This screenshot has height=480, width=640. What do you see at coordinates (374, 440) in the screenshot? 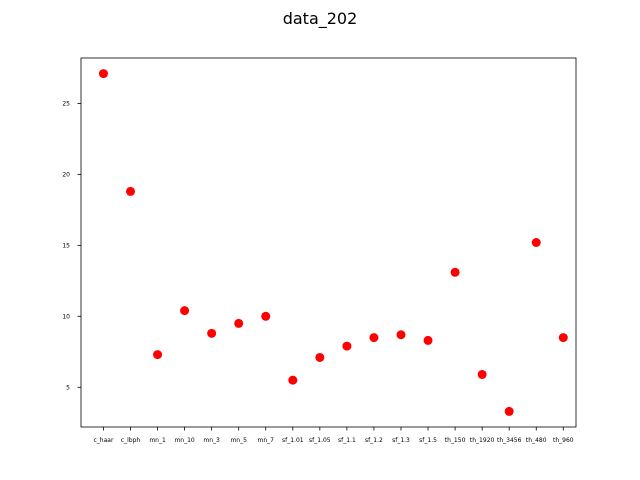
I see `x-tick-label: sf_1.2` at bounding box center [374, 440].